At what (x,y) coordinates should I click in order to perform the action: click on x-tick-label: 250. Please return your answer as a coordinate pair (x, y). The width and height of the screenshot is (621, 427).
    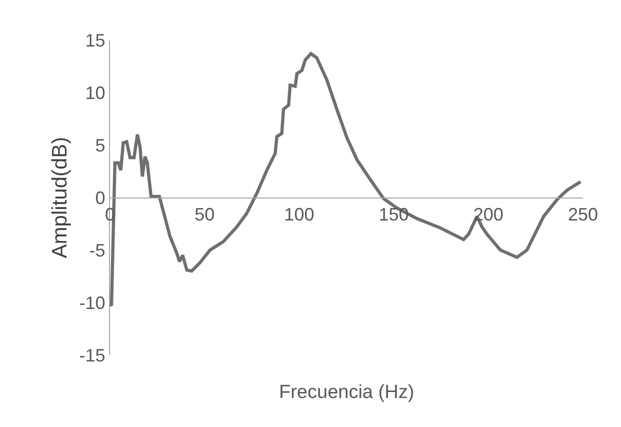
    Looking at the image, I should click on (583, 214).